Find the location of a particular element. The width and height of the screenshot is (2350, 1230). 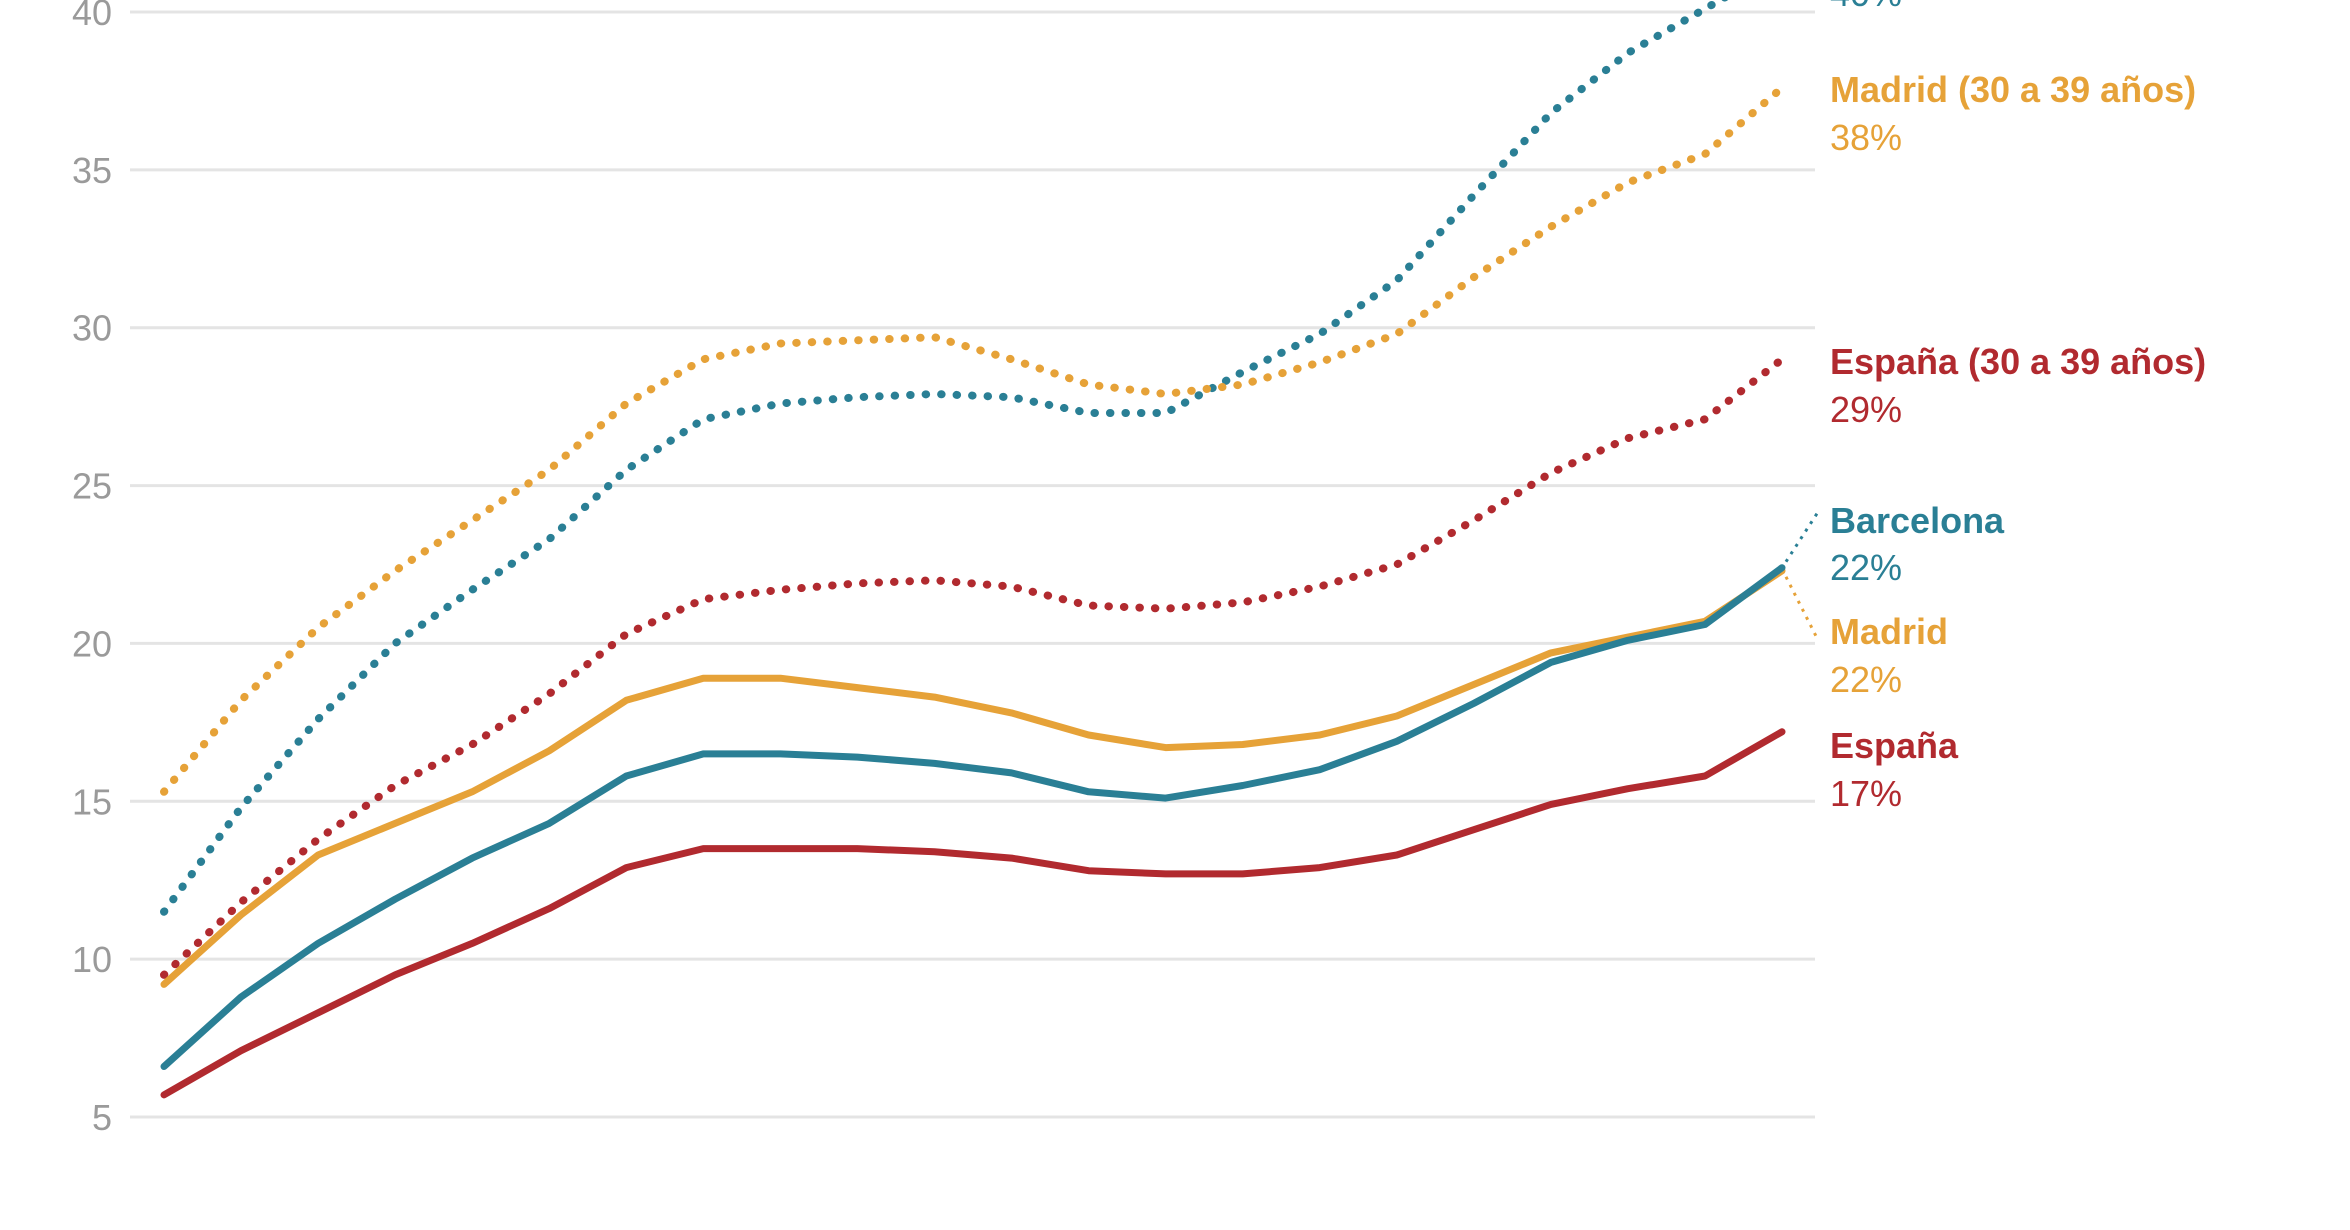

series-end-name-4: Barcelona is located at coordinates (1917, 520).